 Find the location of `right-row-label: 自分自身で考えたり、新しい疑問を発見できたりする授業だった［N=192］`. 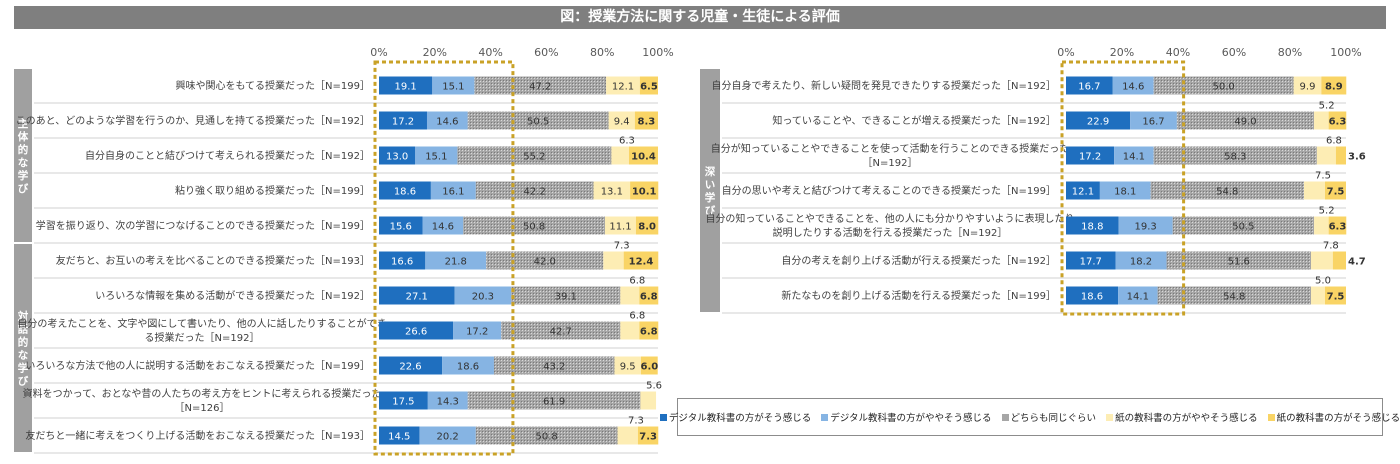

right-row-label: 自分自身で考えたり、新しい疑問を発見できたりする授業だった［N=192］ is located at coordinates (883, 85).